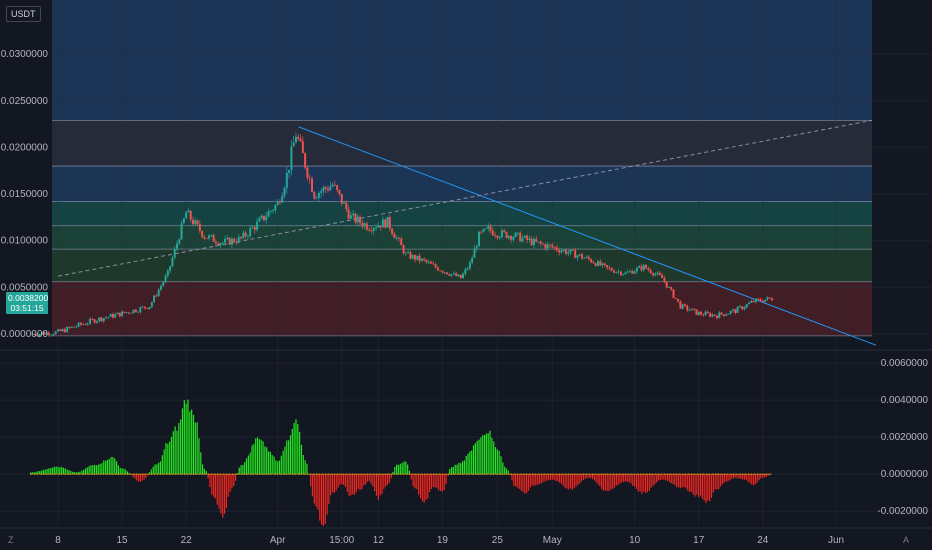  What do you see at coordinates (23, 14) in the screenshot?
I see `currency-badge: USDT` at bounding box center [23, 14].